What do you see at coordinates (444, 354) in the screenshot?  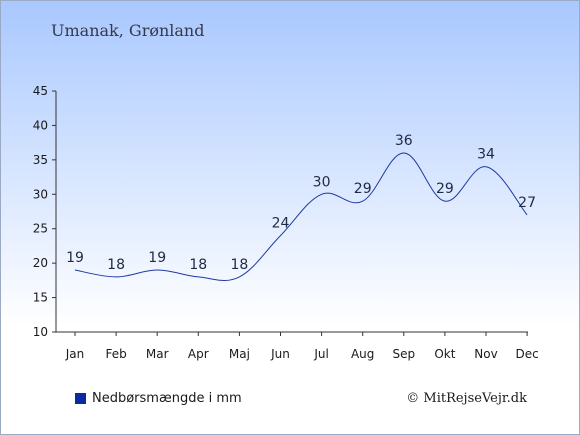 I see `x-tick-label: Okt` at bounding box center [444, 354].